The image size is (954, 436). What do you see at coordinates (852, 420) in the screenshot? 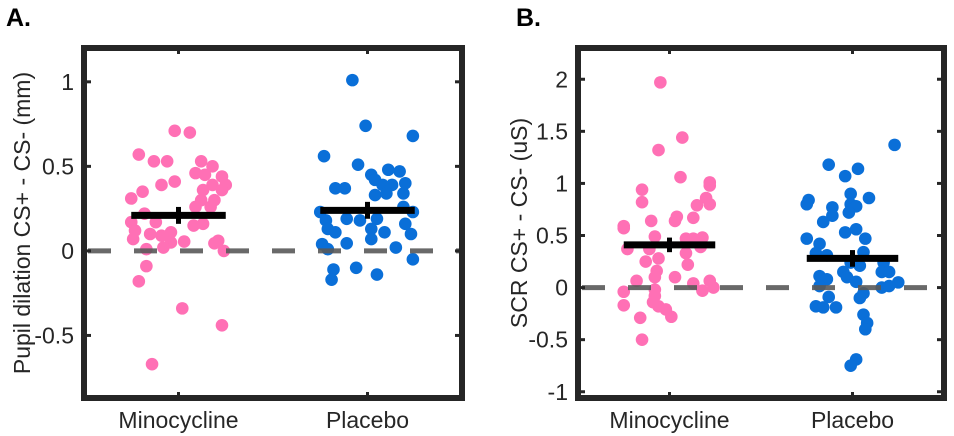
I see `x-tick-label: Placebo` at bounding box center [852, 420].